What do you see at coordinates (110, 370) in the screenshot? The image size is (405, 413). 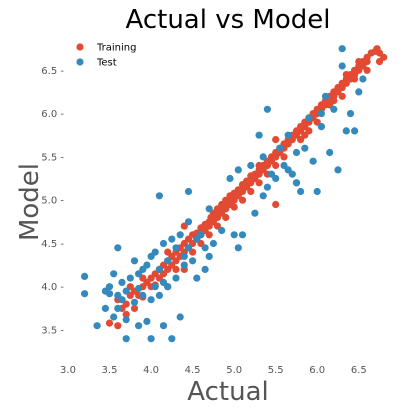 I see `x-tick-label: 3.5` at bounding box center [110, 370].